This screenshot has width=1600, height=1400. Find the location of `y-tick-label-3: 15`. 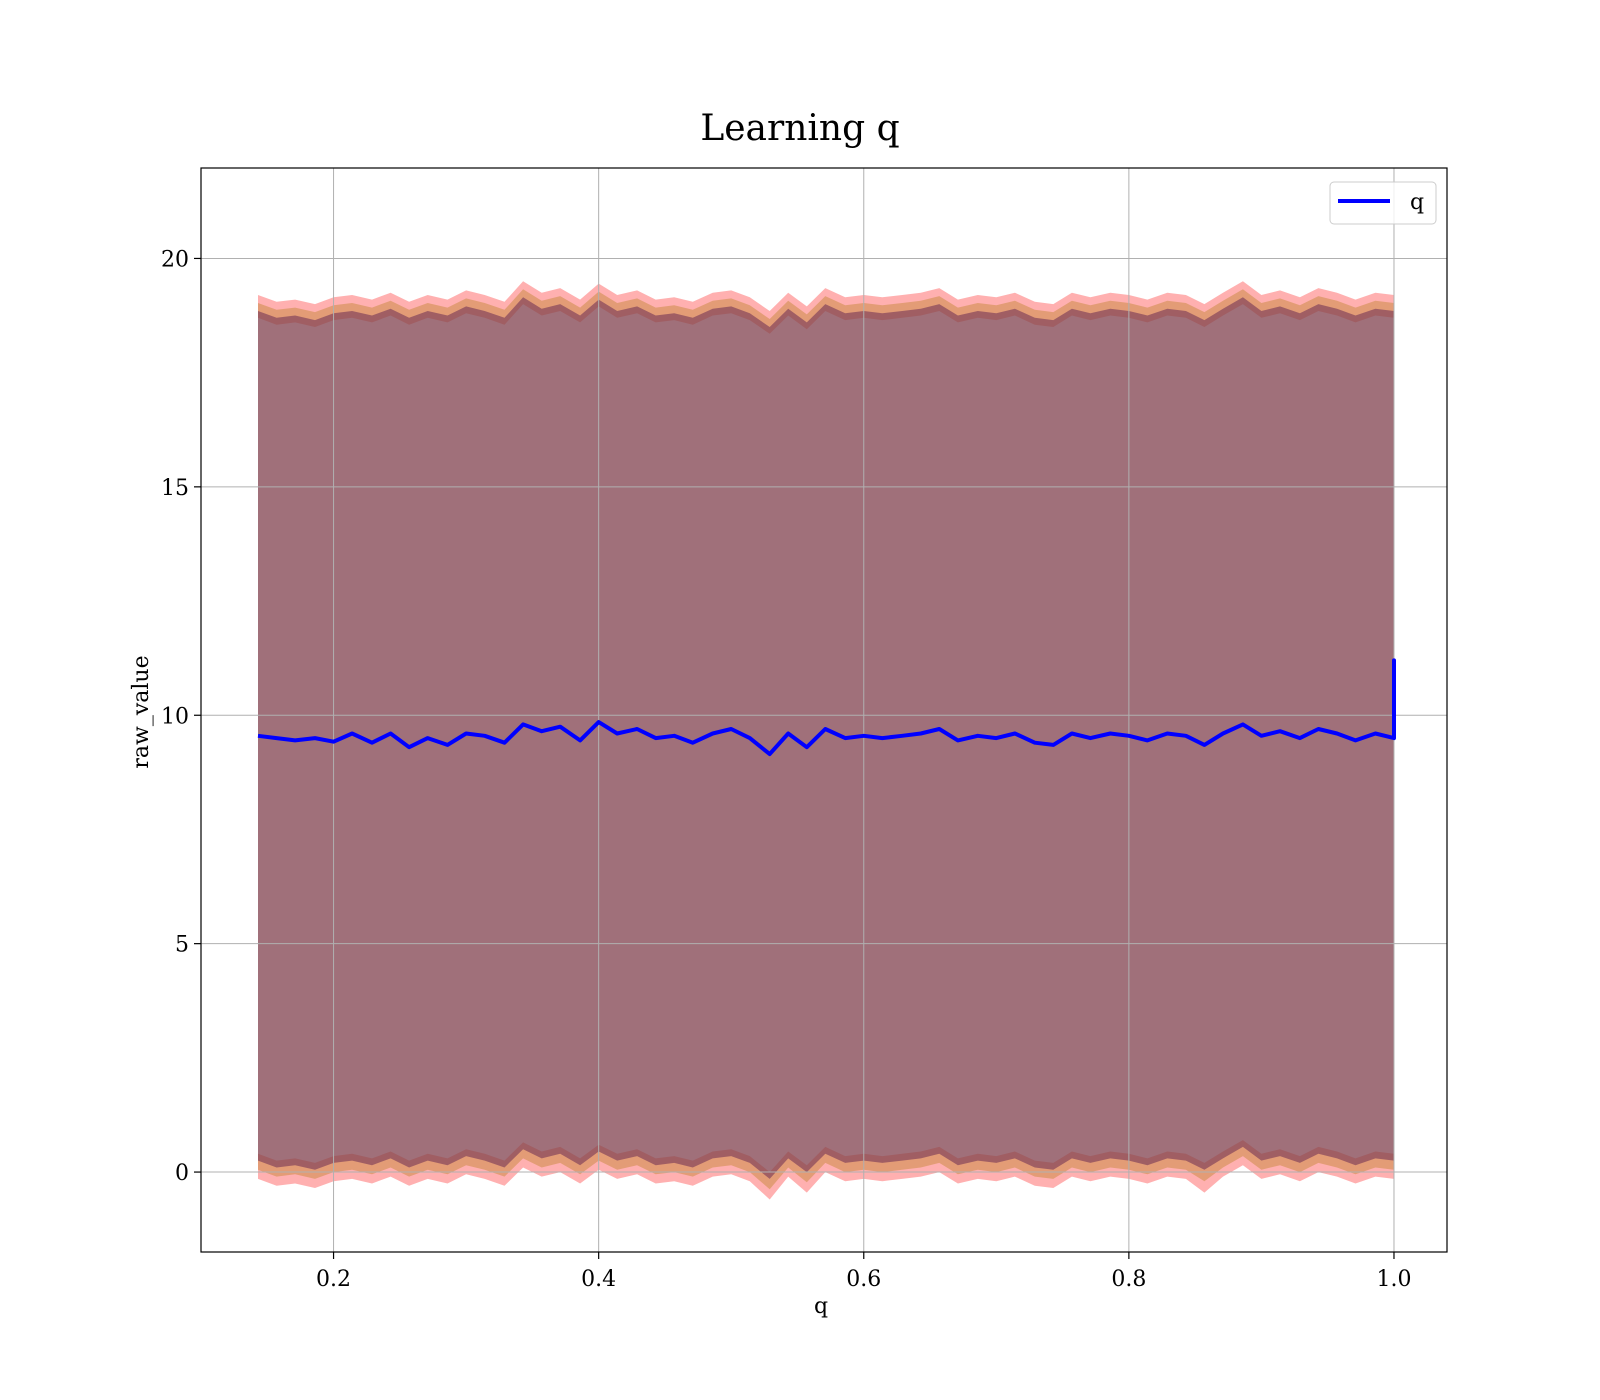

y-tick-label-3: 15 is located at coordinates (175, 488).